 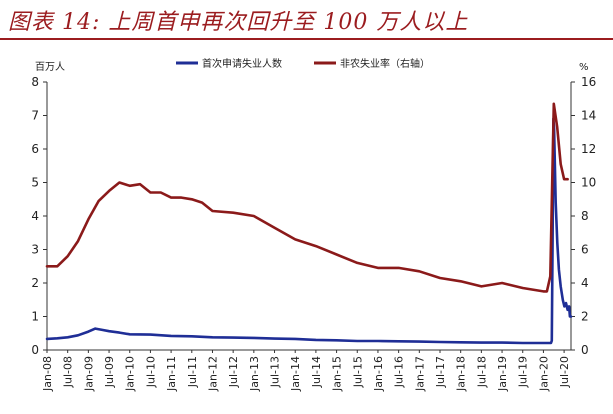 I want to click on x-tick-label: Jul-11, so click(x=192, y=372).